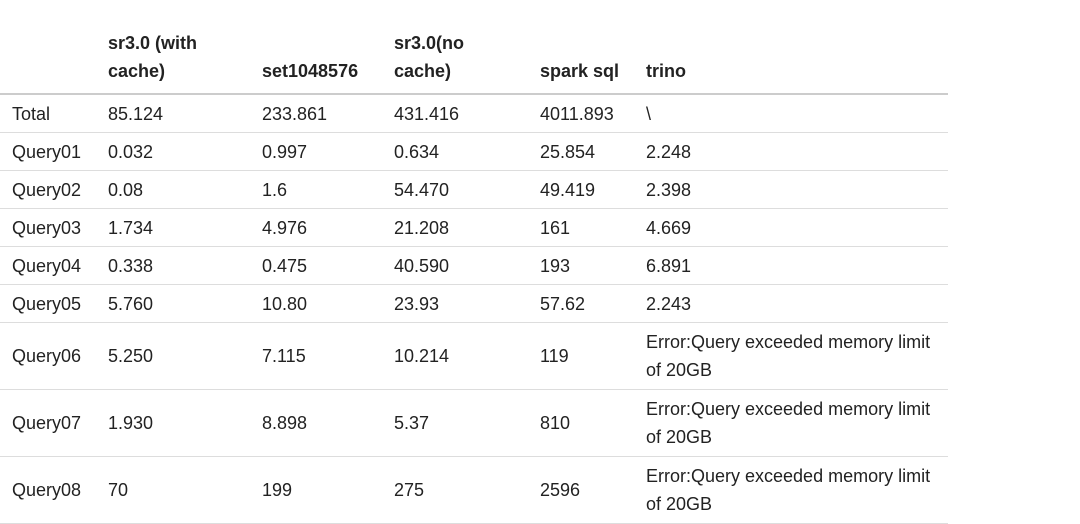  What do you see at coordinates (583, 490) in the screenshot?
I see `cell: 2596` at bounding box center [583, 490].